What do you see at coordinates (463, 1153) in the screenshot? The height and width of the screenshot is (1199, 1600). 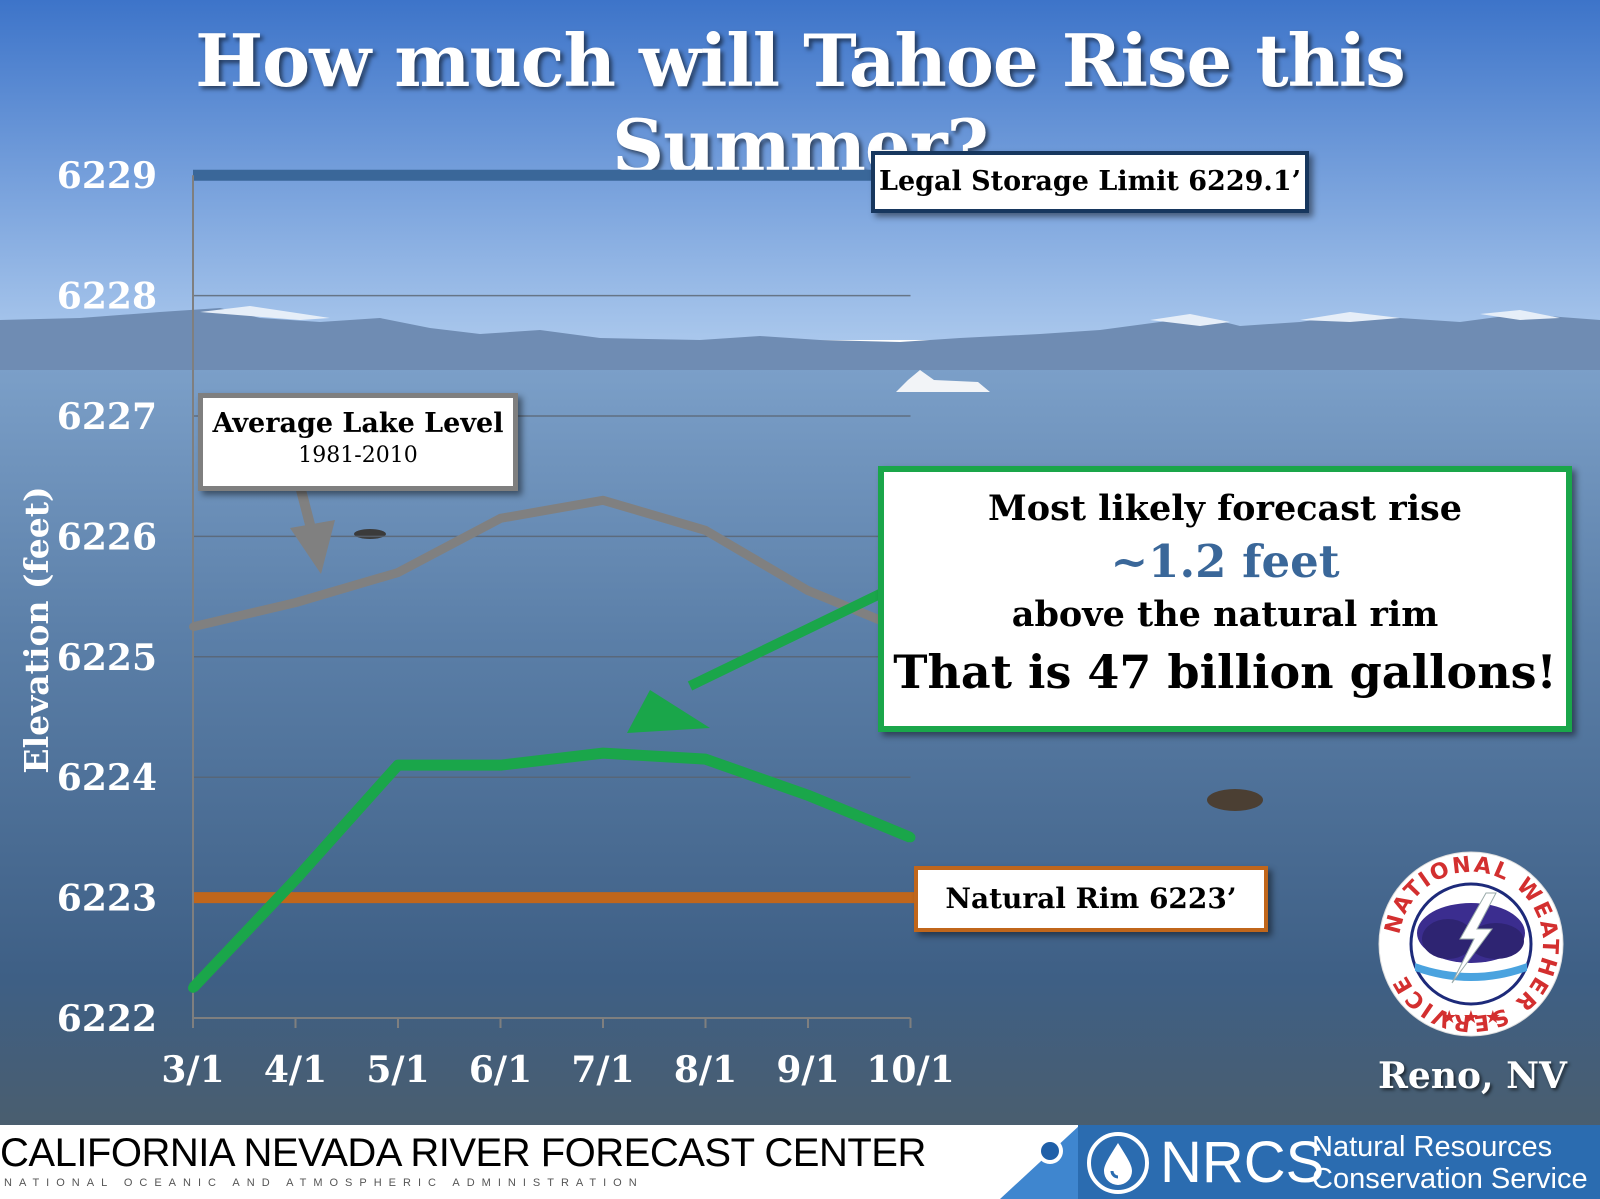 I see `cnrfc-name: CALIFORNIA NEVADA RIVER FORECAST CENTER` at bounding box center [463, 1153].